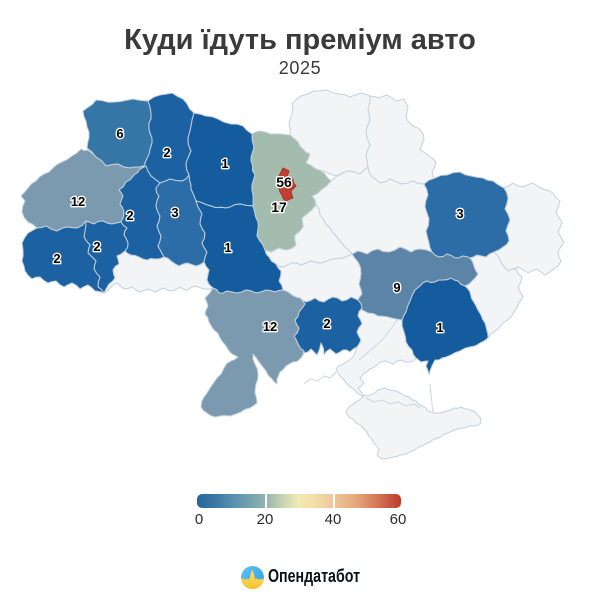  Describe the element at coordinates (279, 207) in the screenshot. I see `svg-text: 17` at that location.